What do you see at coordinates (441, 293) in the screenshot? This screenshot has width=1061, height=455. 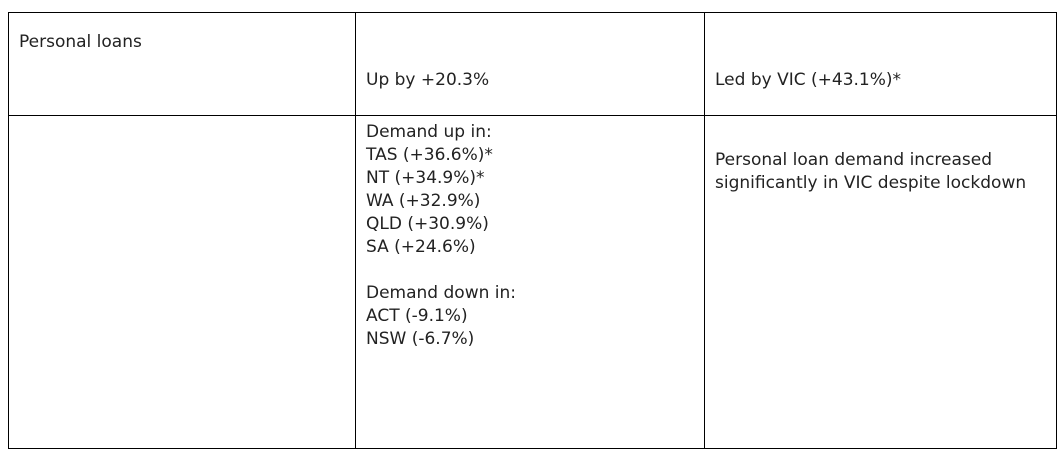 I see `demand-down-heading: Demand down in:` at bounding box center [441, 293].